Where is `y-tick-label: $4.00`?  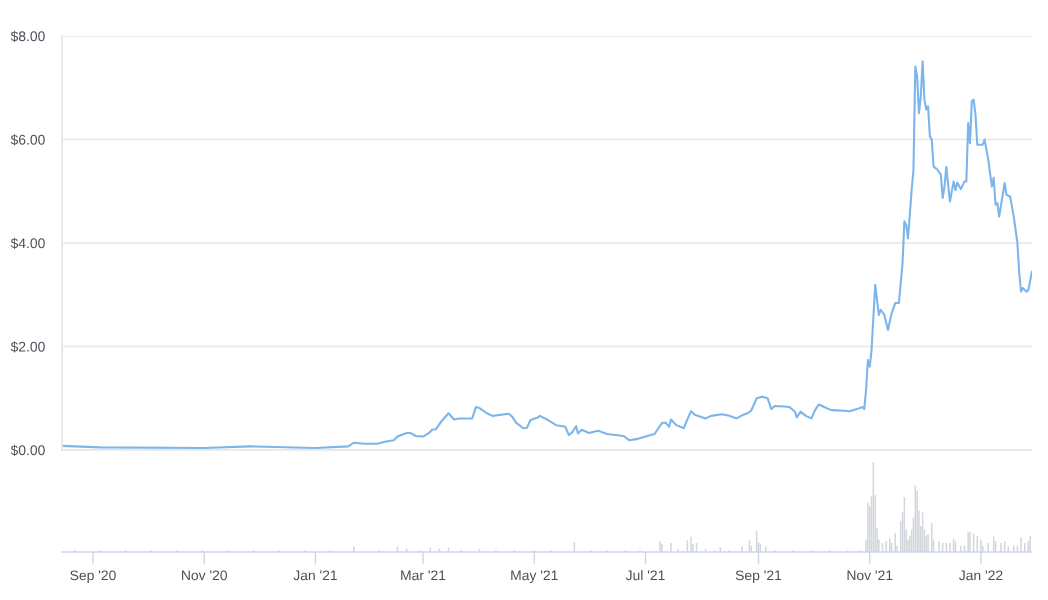 y-tick-label: $4.00 is located at coordinates (27, 243).